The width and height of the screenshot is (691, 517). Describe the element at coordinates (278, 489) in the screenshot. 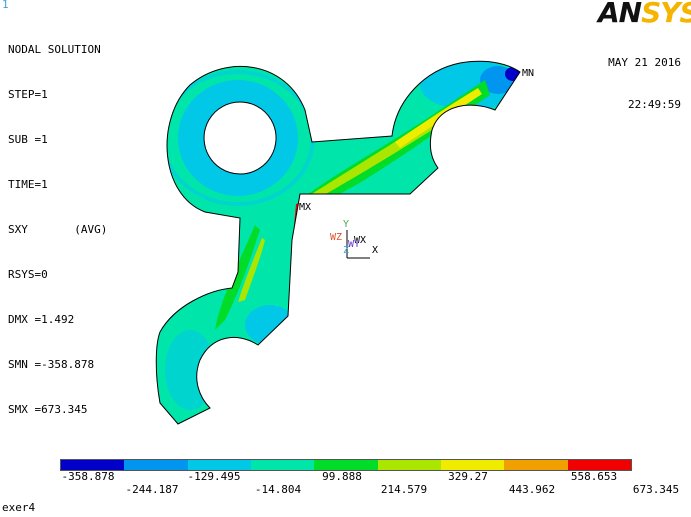

I see `legend-bottom-label: -14.804` at that location.